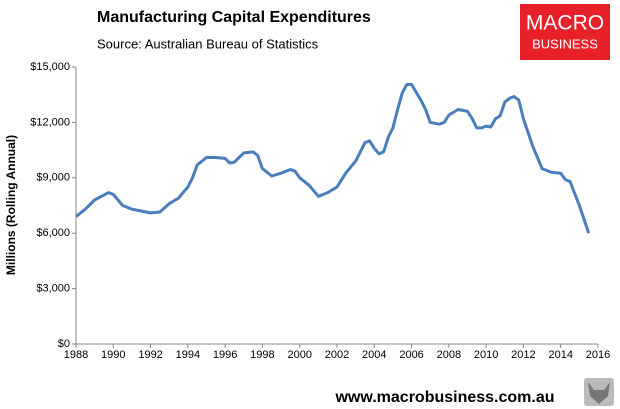 The width and height of the screenshot is (620, 409). What do you see at coordinates (234, 17) in the screenshot?
I see `chart-title: Manufacturing Capital Expenditures` at bounding box center [234, 17].